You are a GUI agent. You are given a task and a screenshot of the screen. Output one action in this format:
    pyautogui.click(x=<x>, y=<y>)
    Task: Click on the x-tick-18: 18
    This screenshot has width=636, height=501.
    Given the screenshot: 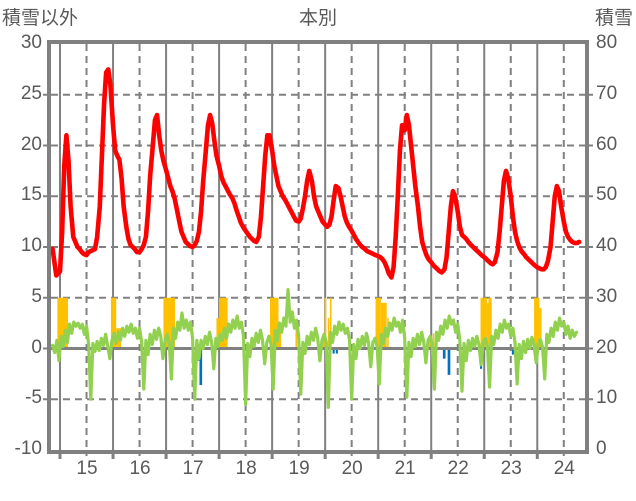 What is the action you would take?
    pyautogui.click(x=246, y=468)
    